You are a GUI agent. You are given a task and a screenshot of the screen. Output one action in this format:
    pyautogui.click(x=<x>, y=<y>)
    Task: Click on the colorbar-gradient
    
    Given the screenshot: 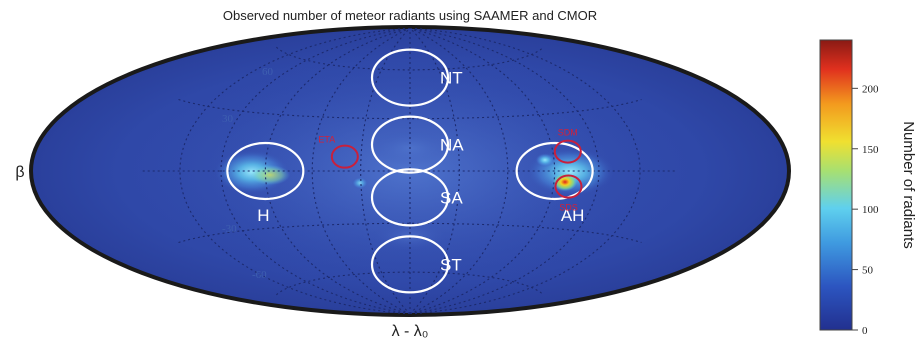 What is the action you would take?
    pyautogui.click(x=836, y=185)
    